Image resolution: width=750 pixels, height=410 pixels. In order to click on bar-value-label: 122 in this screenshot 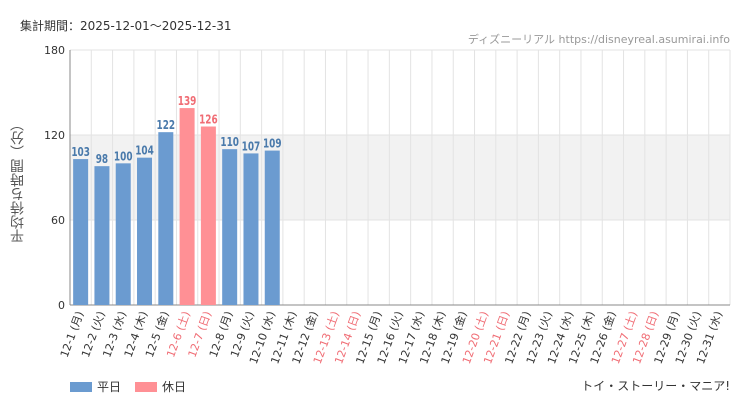, I will do `click(166, 125)`.